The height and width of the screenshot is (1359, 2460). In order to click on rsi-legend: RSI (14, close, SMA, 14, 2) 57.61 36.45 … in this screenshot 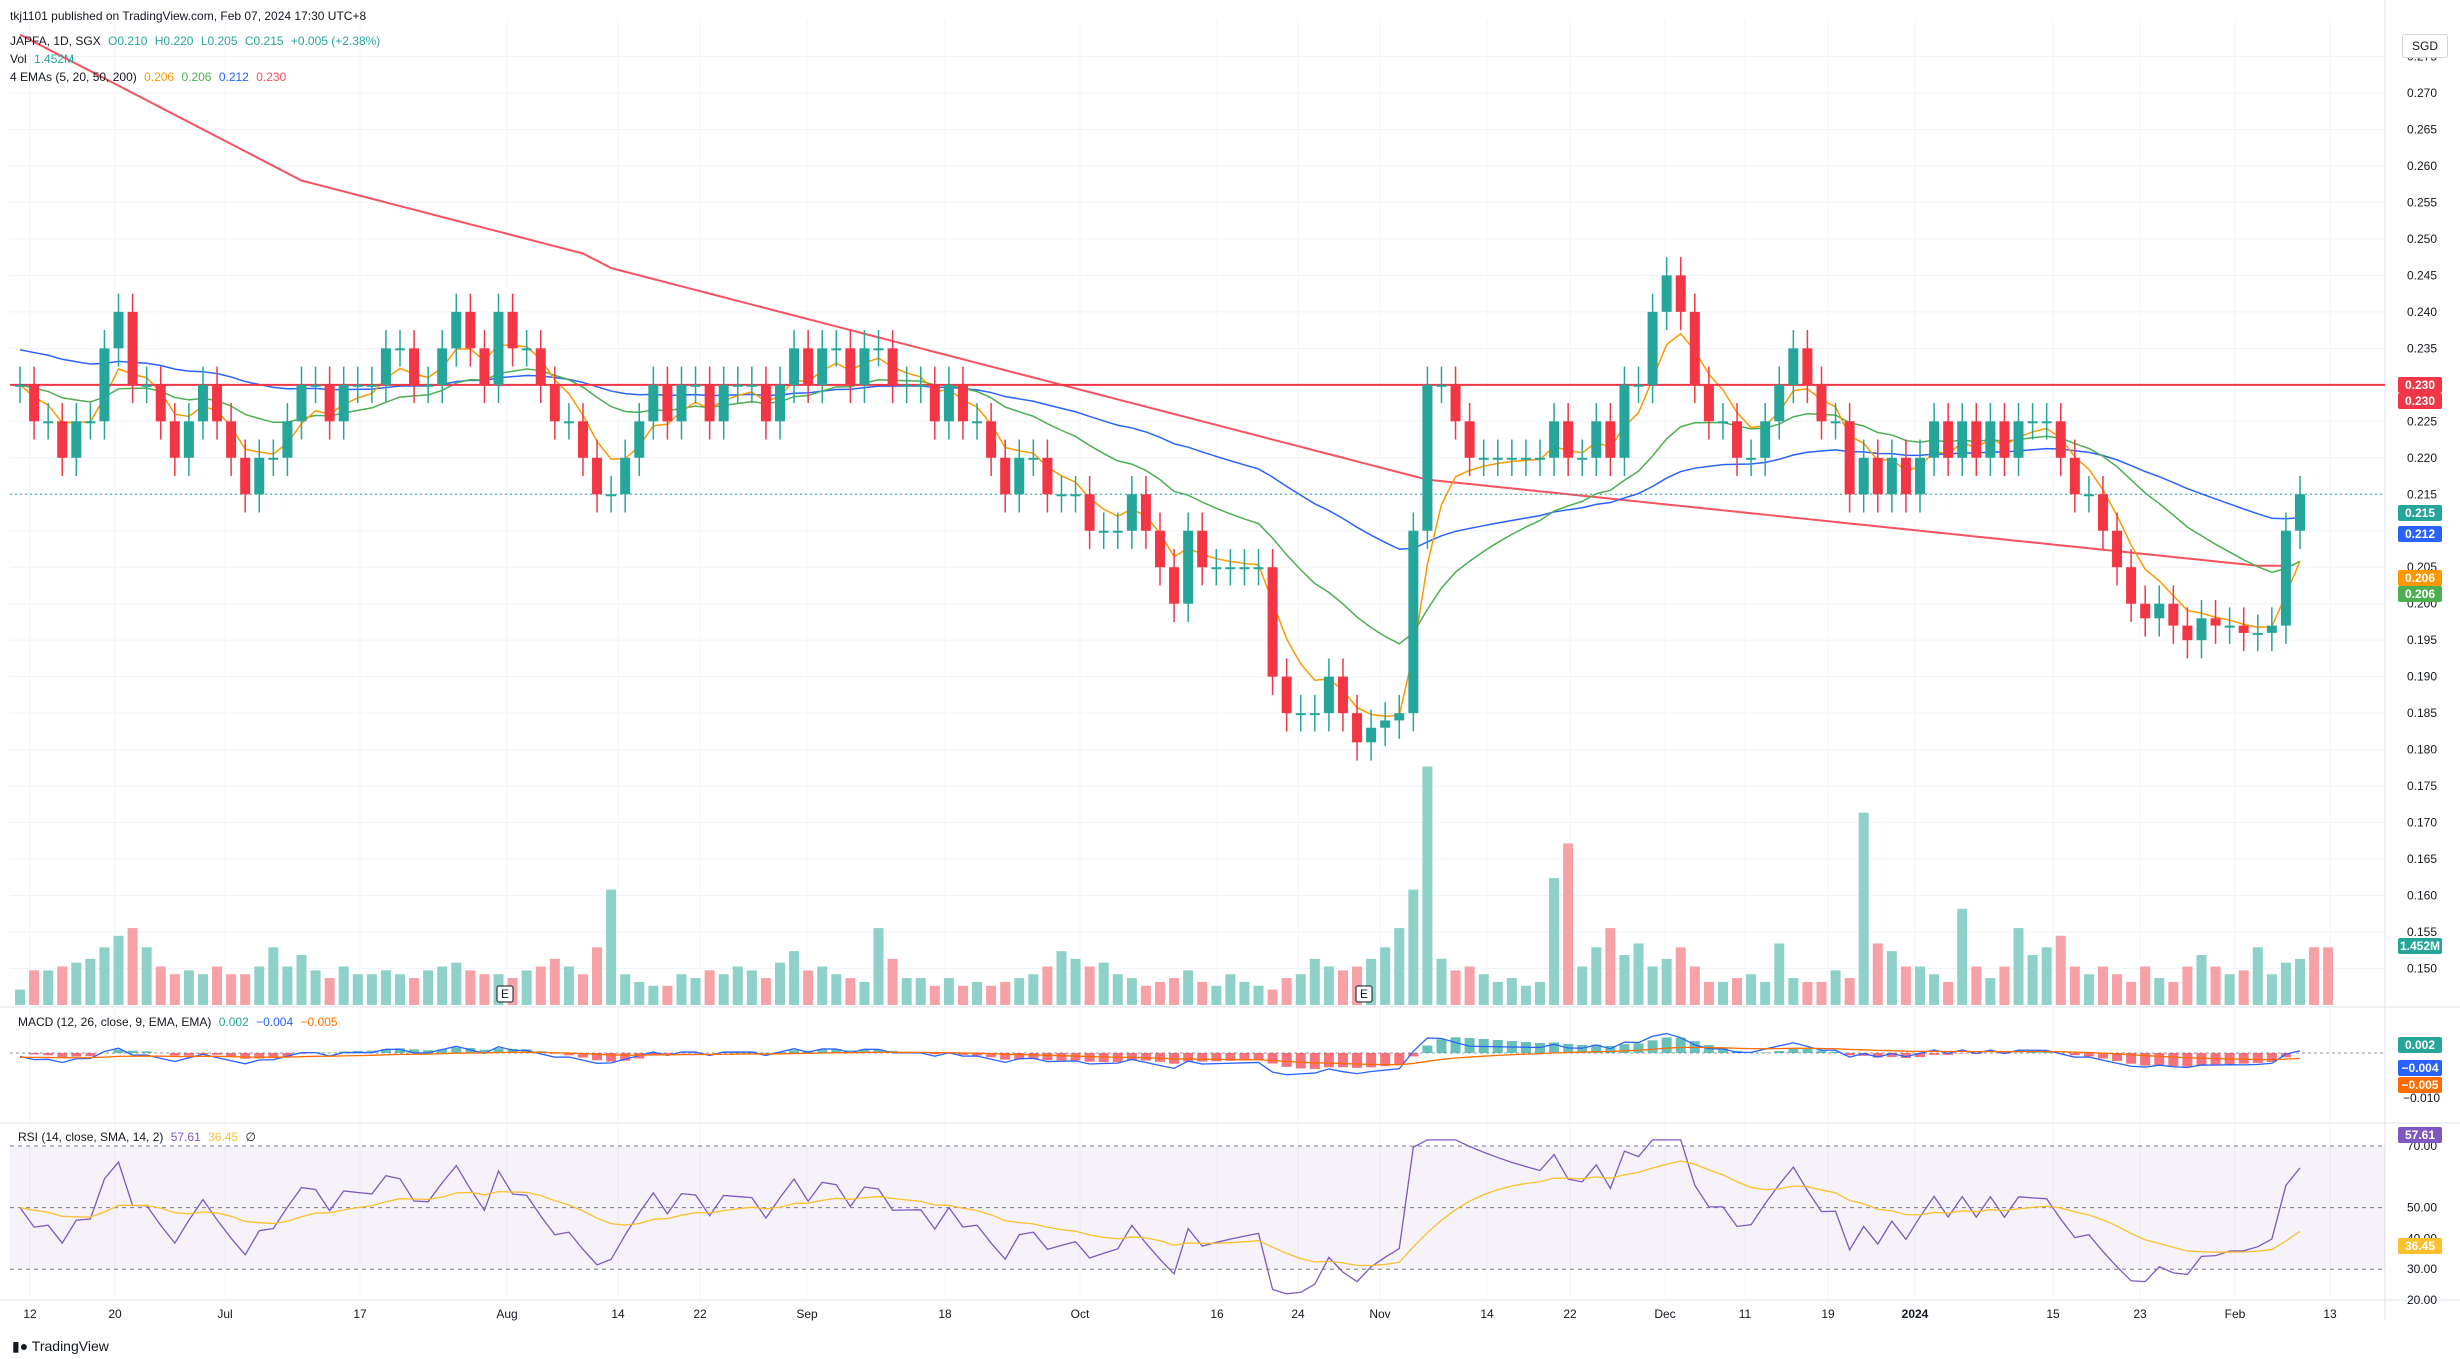, I will do `click(139, 1137)`.